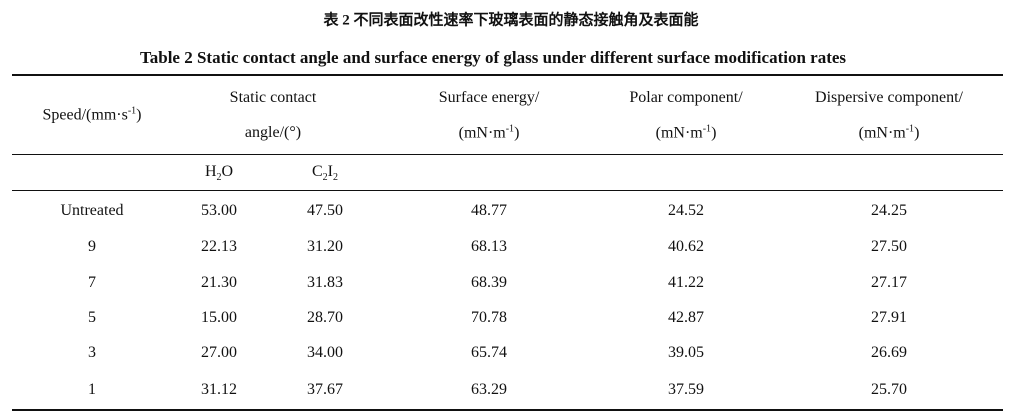 The image size is (1022, 419). Describe the element at coordinates (325, 282) in the screenshot. I see `table-cell: 31.83` at that location.